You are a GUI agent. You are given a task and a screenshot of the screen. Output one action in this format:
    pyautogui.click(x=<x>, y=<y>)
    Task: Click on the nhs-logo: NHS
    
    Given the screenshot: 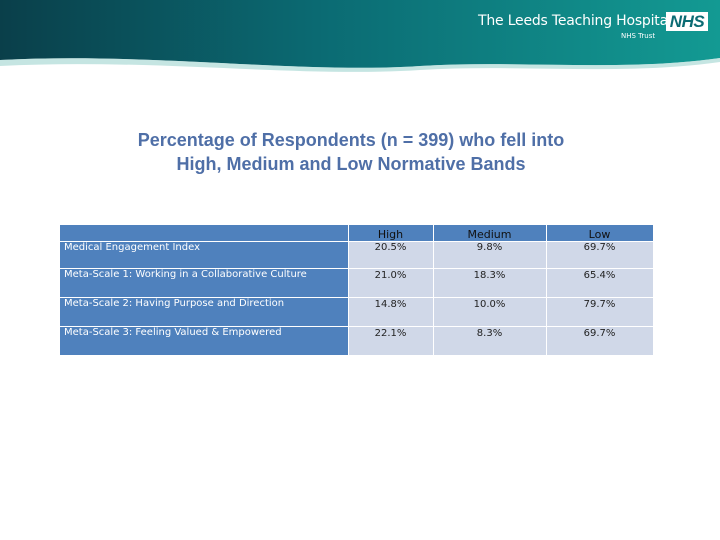 What is the action you would take?
    pyautogui.click(x=687, y=21)
    